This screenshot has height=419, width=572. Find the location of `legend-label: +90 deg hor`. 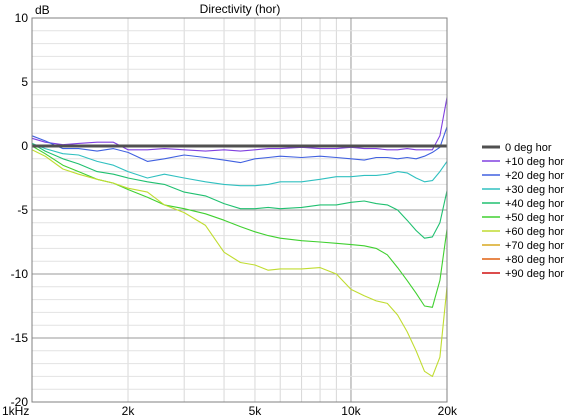

legend-label: +90 deg hor is located at coordinates (534, 274).